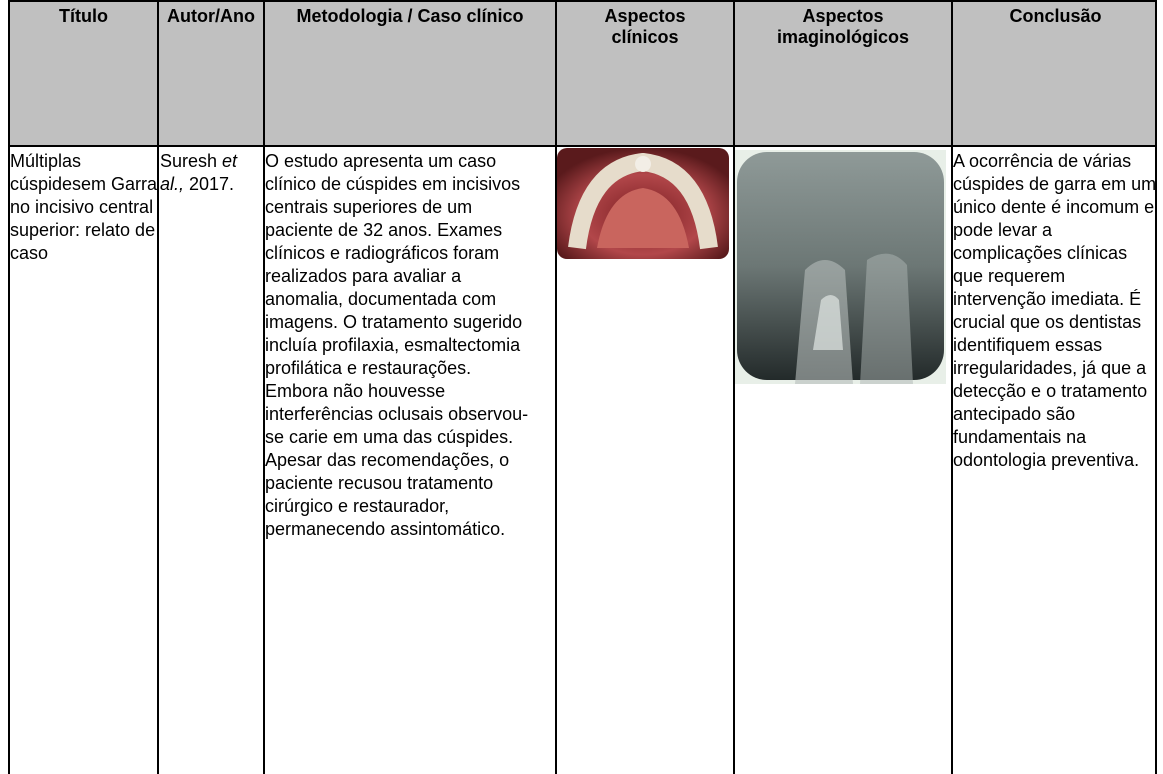  What do you see at coordinates (842, 26) in the screenshot?
I see `header-cell: Aspectos imaginológicos` at bounding box center [842, 26].